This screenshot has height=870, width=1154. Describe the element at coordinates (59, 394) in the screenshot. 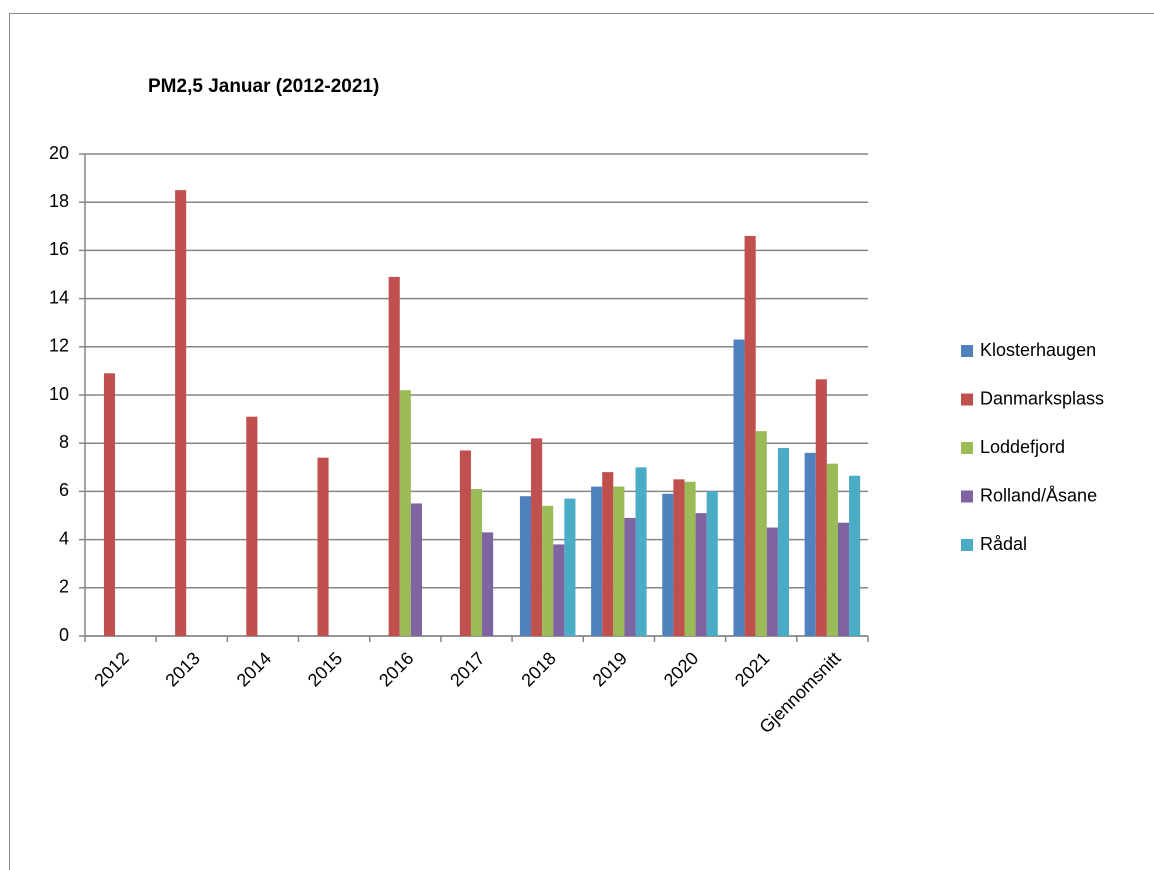

I see `y-tick-label: 10` at that location.